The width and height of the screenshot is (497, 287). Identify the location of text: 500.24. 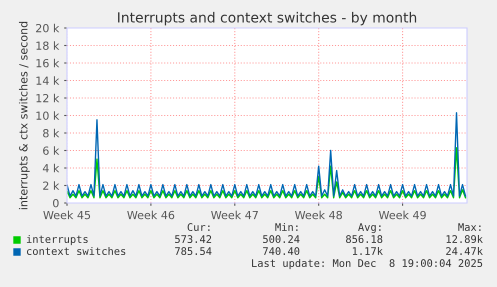
(281, 239).